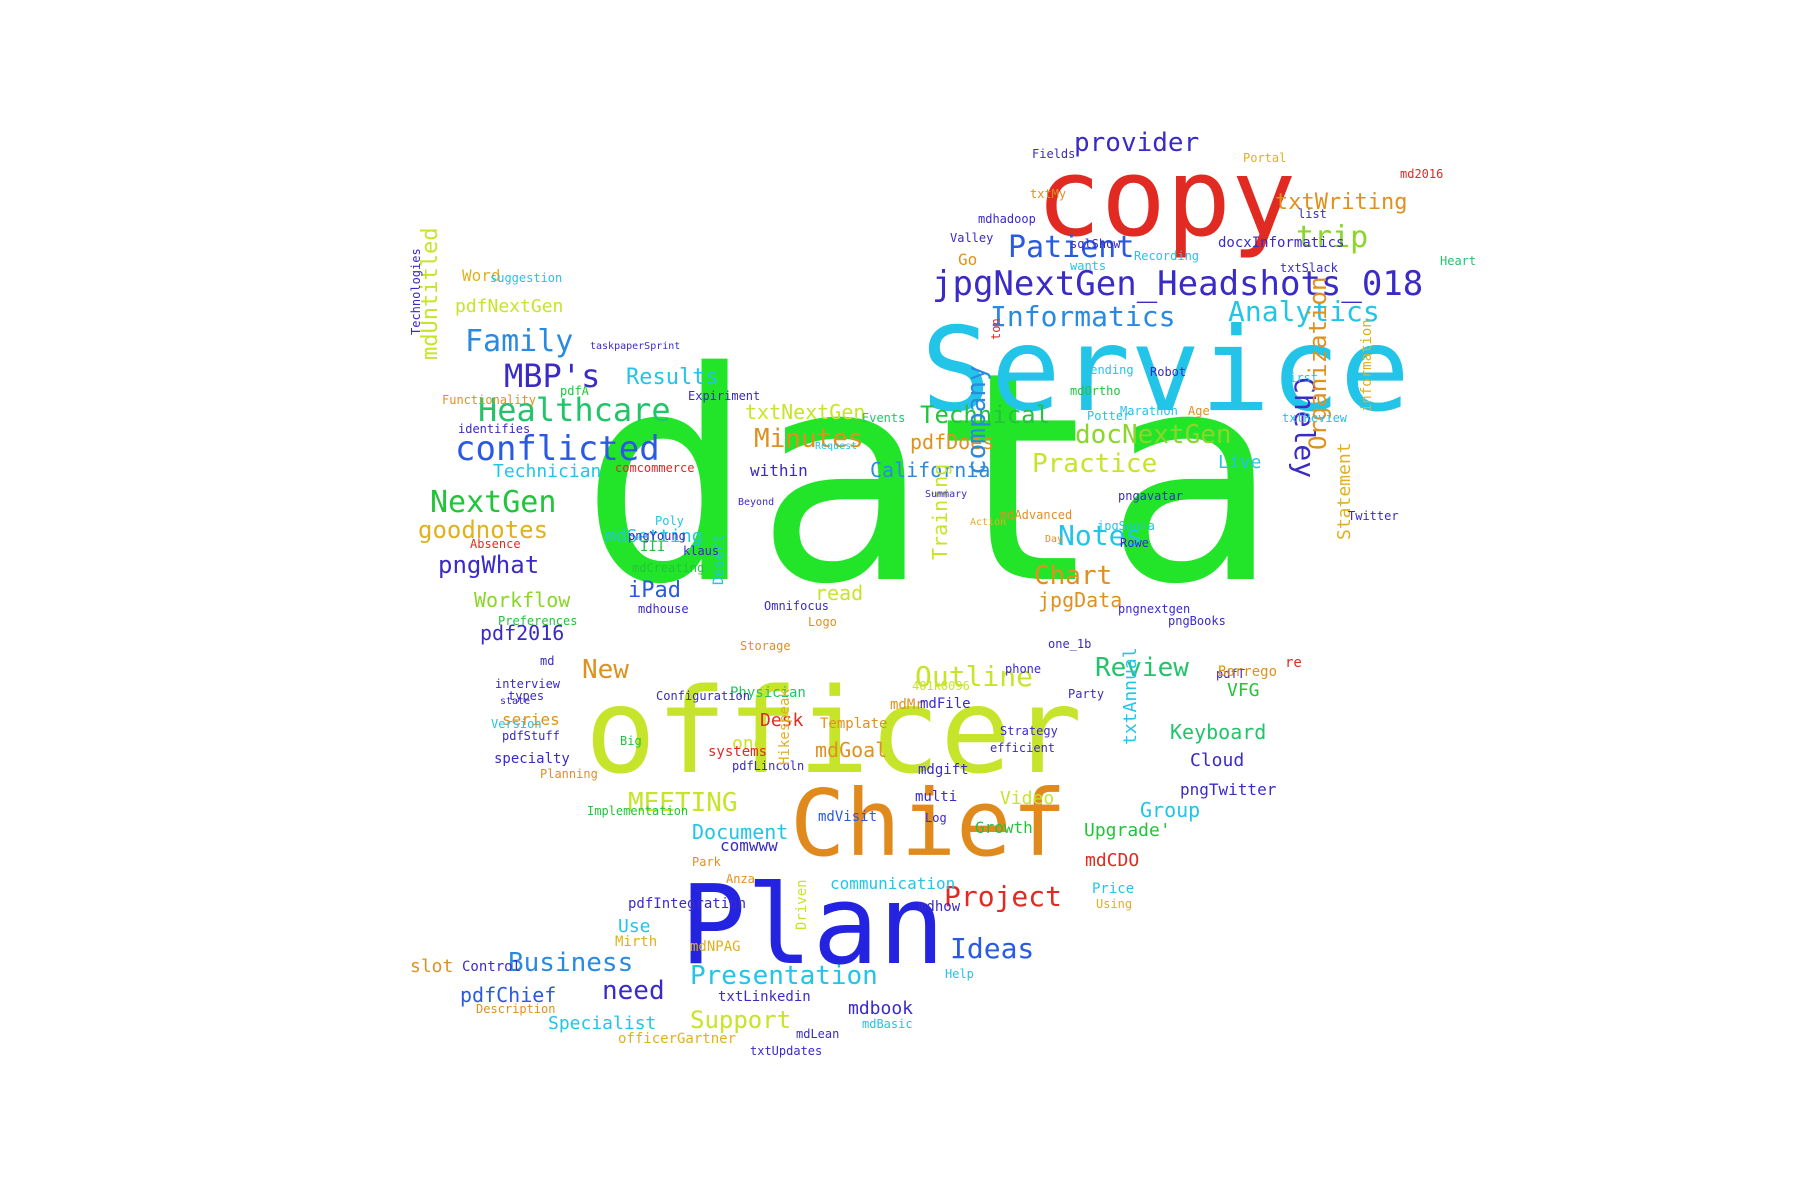 This screenshot has width=1800, height=1200. Describe the element at coordinates (557, 449) in the screenshot. I see `cloud-word: conflicted` at that location.